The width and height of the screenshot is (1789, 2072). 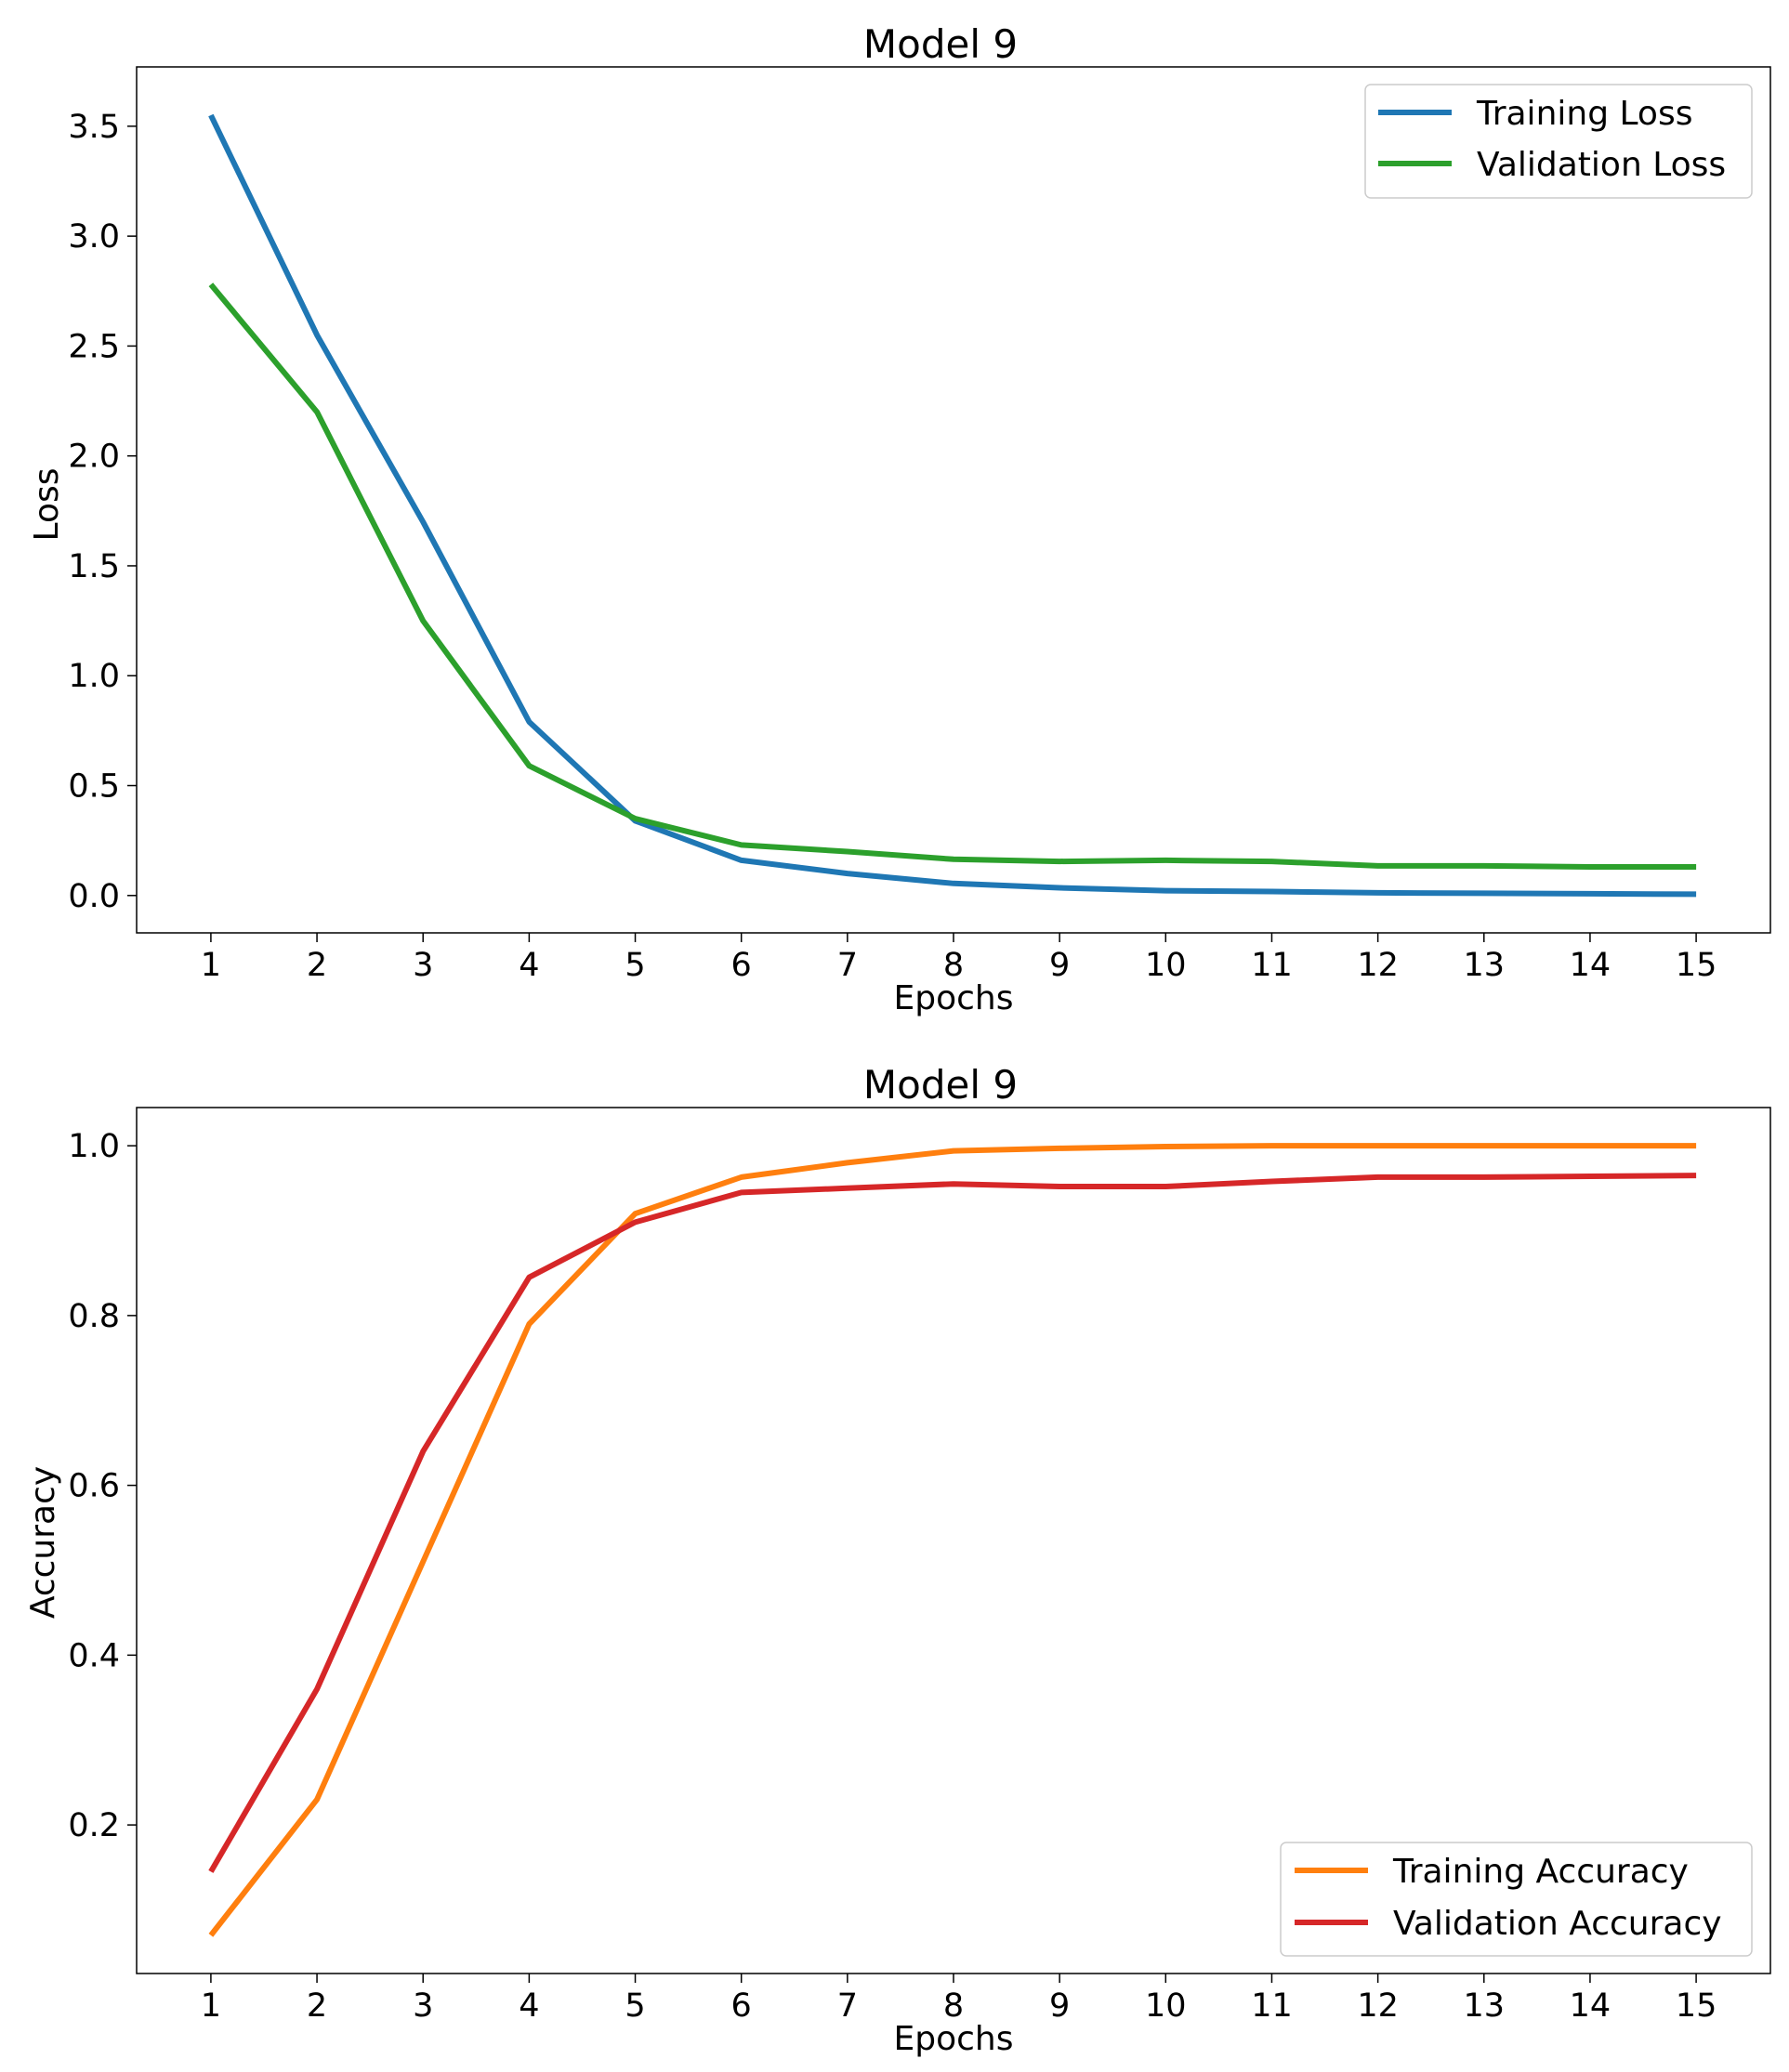 What do you see at coordinates (1590, 2006) in the screenshot?
I see `accuracy-x-tick-label: 14` at bounding box center [1590, 2006].